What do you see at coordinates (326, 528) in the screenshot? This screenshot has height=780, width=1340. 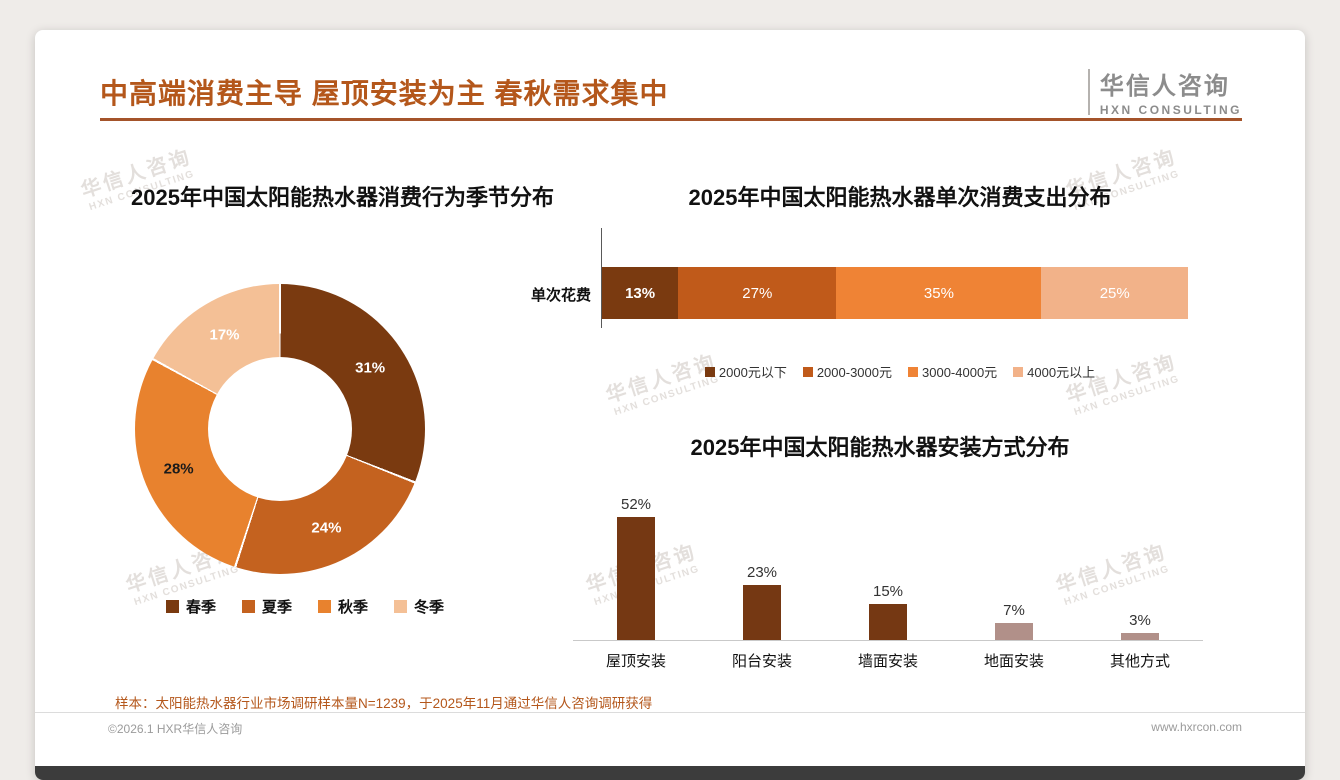 I see `donut-slice-label: 24%` at bounding box center [326, 528].